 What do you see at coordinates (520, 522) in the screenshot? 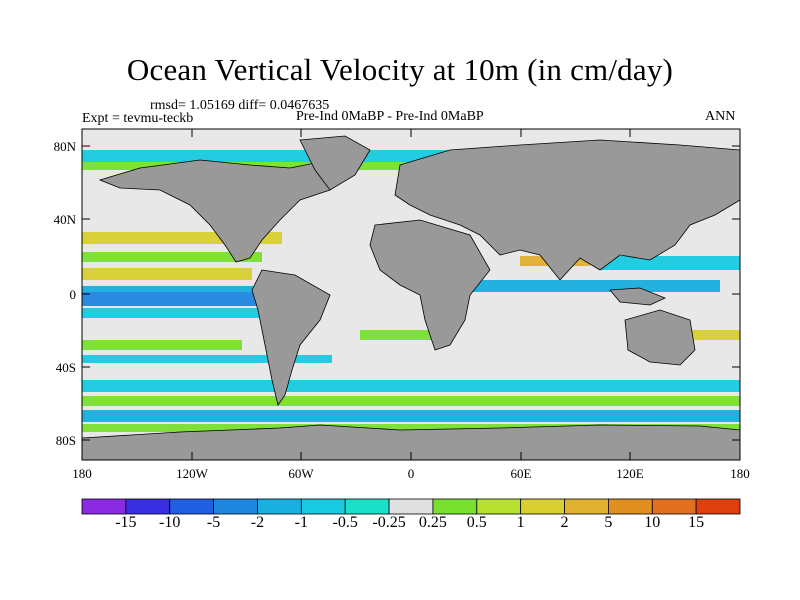
I see `colorbar-label: 1` at bounding box center [520, 522].